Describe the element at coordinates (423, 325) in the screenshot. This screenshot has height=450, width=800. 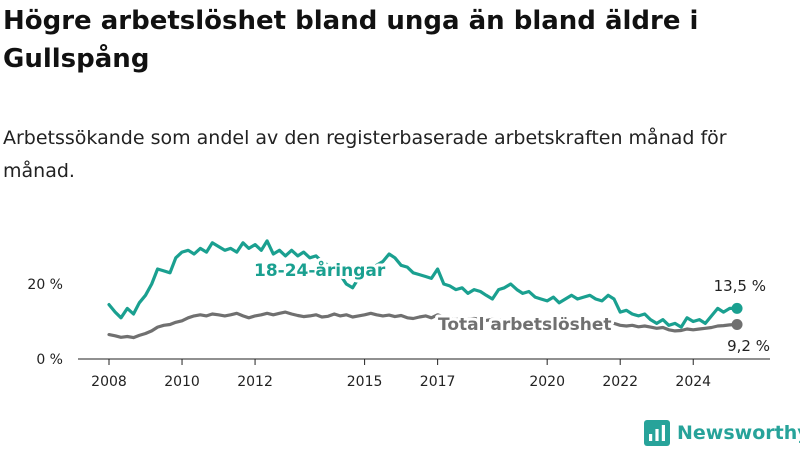
I see `series-line-total` at that location.